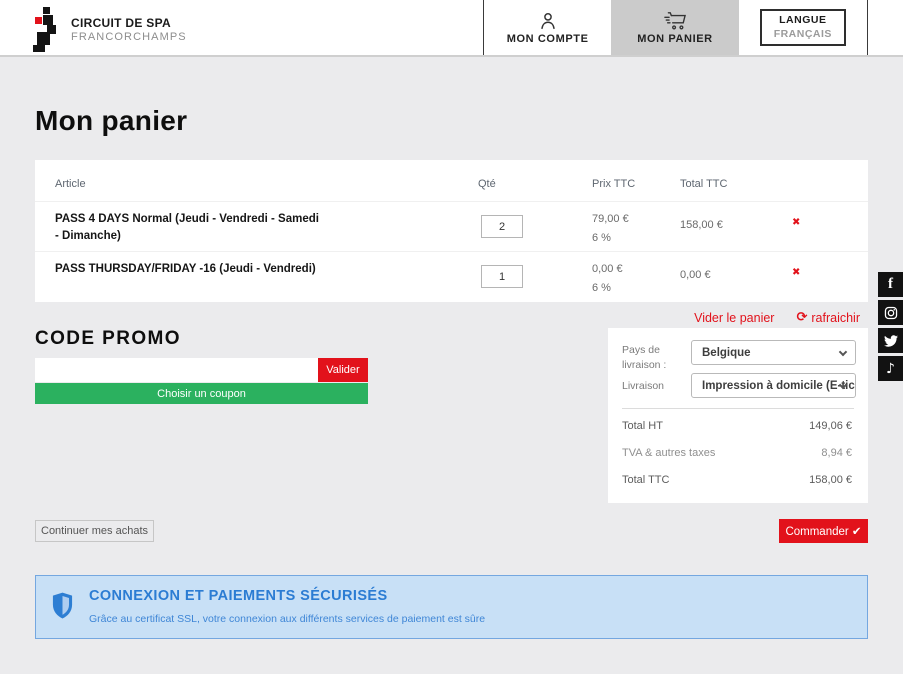  Describe the element at coordinates (238, 596) in the screenshot. I see `security-title: CONNEXION ET PAIEMENTS SÉCURISÉS` at that location.